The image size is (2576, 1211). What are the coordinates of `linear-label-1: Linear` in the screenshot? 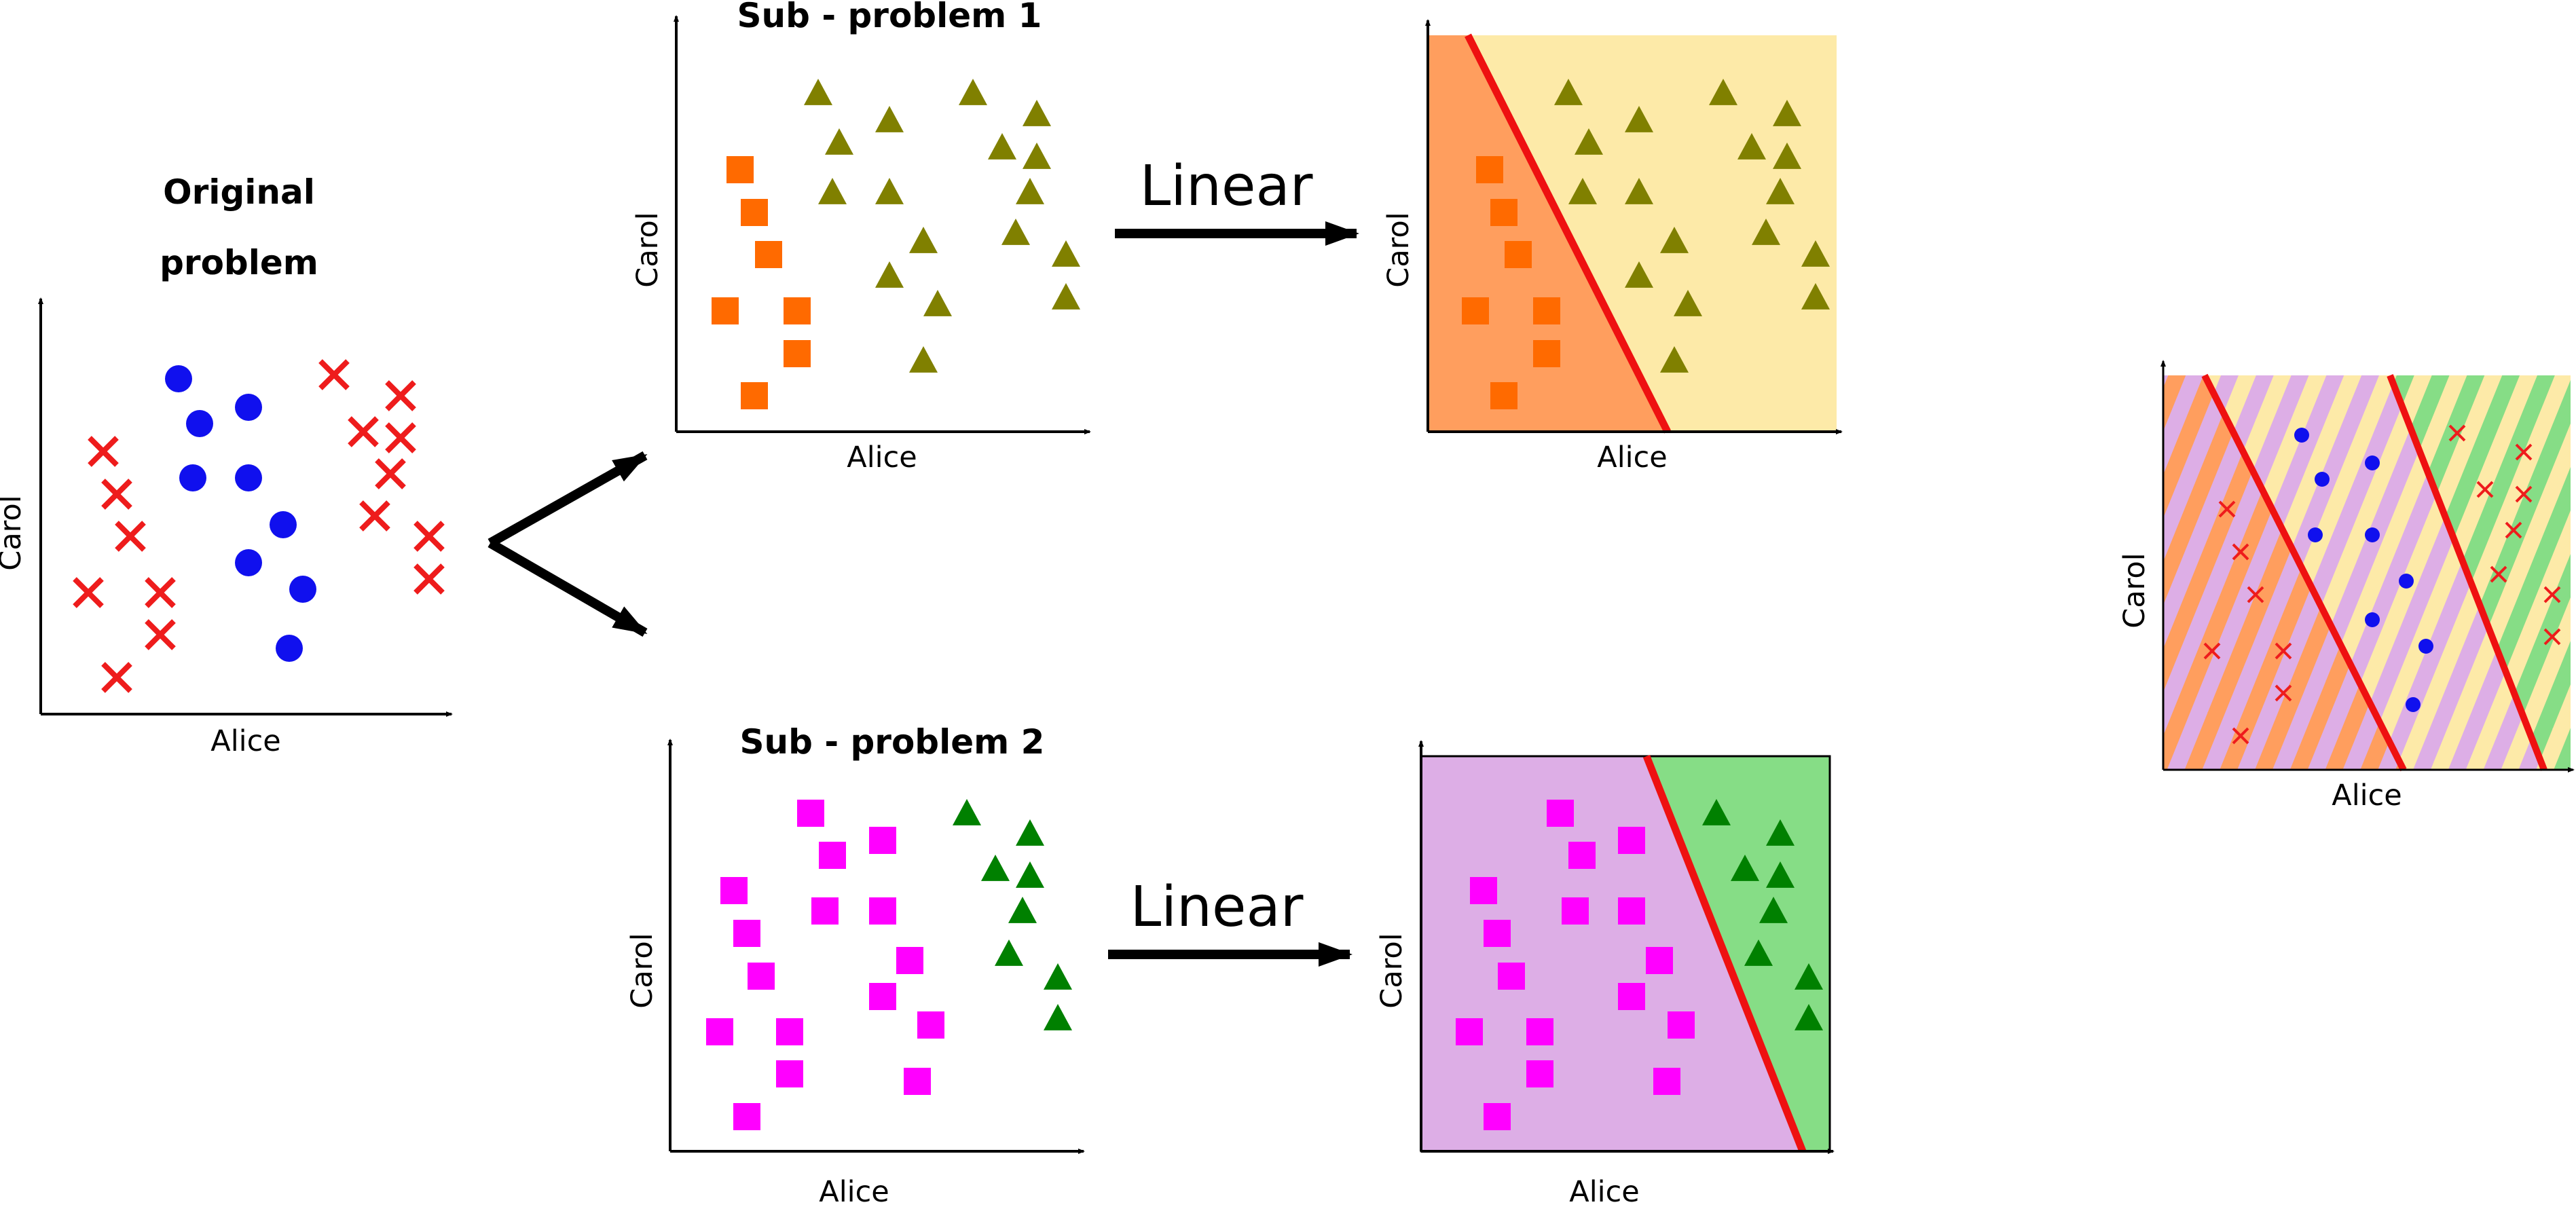 It's located at (1226, 186).